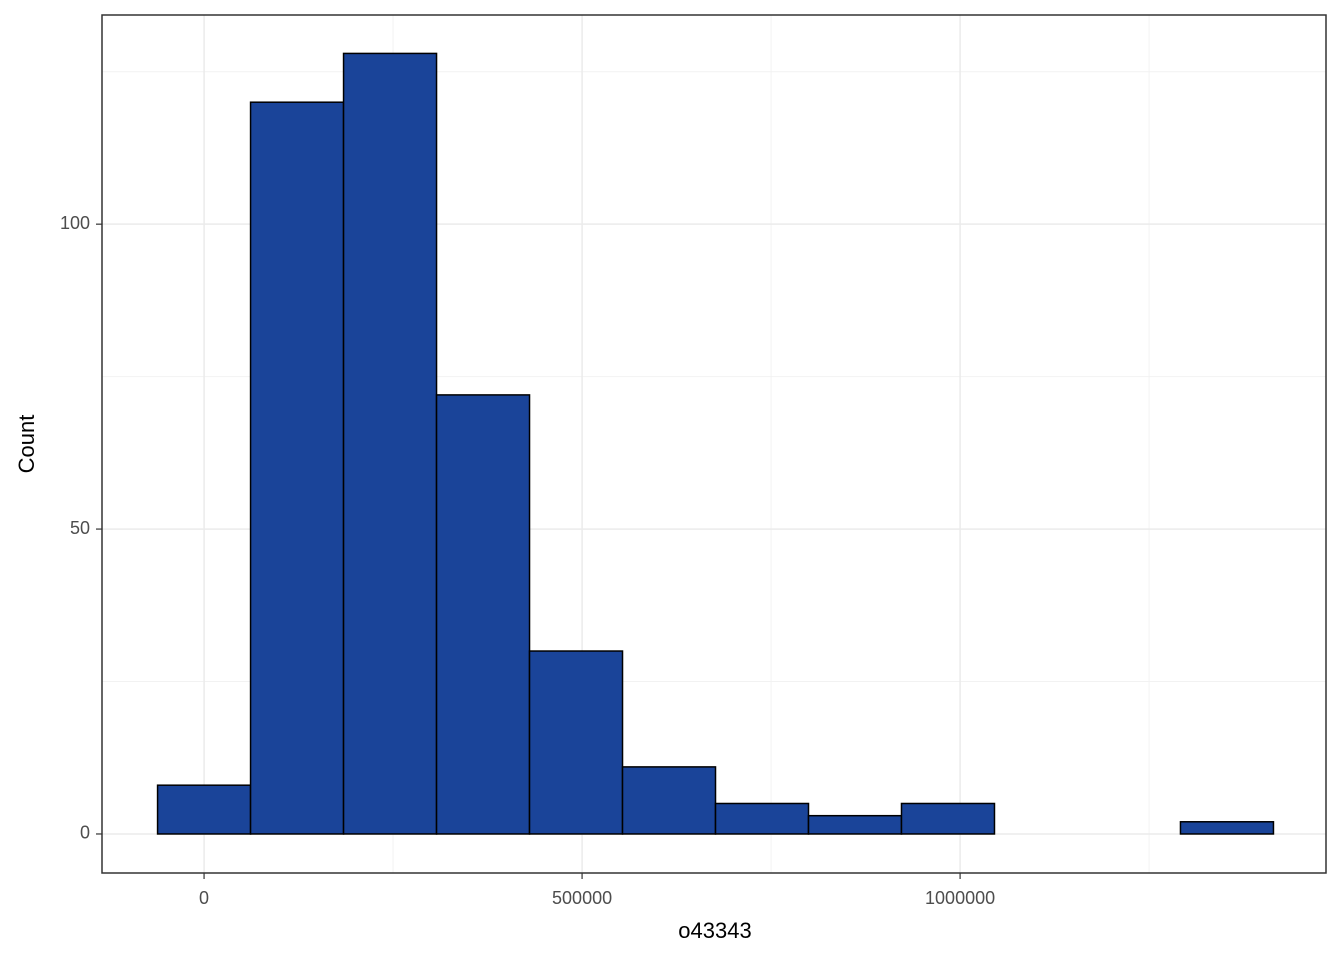 This screenshot has height=960, width=1344. What do you see at coordinates (714, 930) in the screenshot?
I see `x-axis-title: o43343` at bounding box center [714, 930].